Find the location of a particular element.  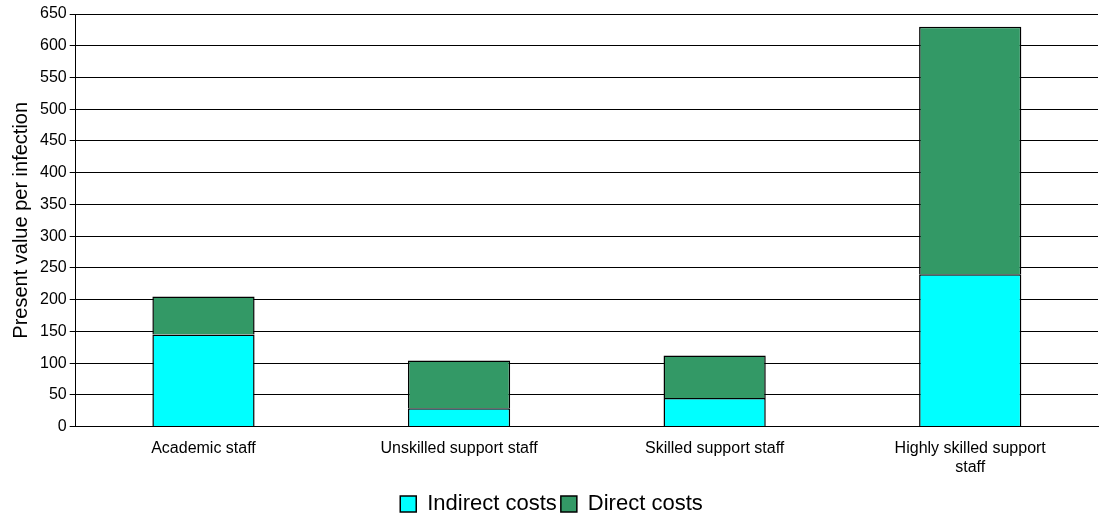

x-tick-label: Unskilled support staff is located at coordinates (459, 447).